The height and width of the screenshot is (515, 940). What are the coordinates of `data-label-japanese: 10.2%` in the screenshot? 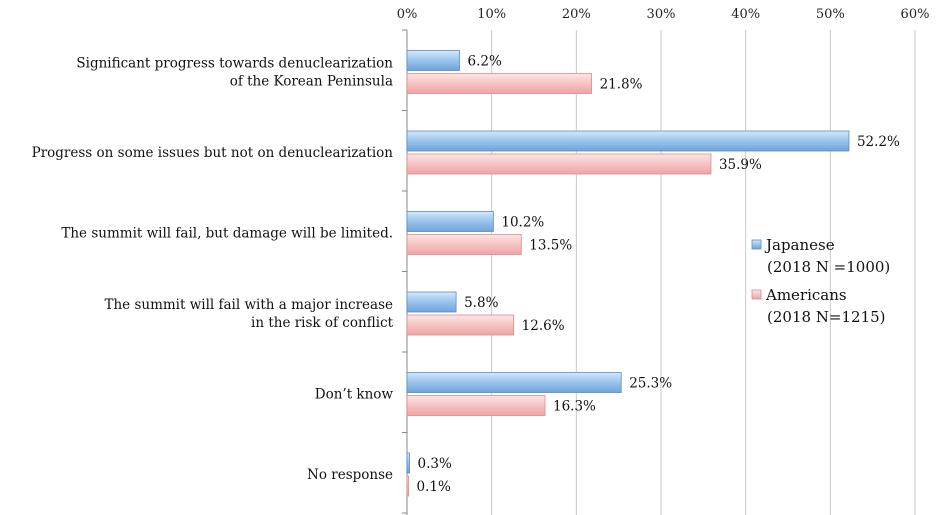 It's located at (522, 223).